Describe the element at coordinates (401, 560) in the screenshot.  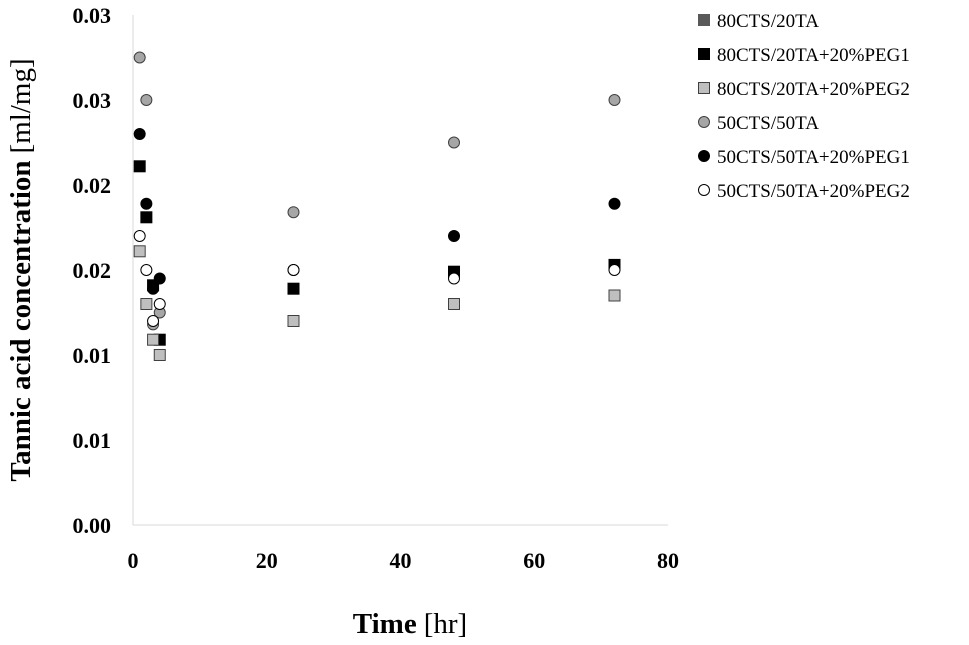
I see `x-tick-label: 40` at that location.